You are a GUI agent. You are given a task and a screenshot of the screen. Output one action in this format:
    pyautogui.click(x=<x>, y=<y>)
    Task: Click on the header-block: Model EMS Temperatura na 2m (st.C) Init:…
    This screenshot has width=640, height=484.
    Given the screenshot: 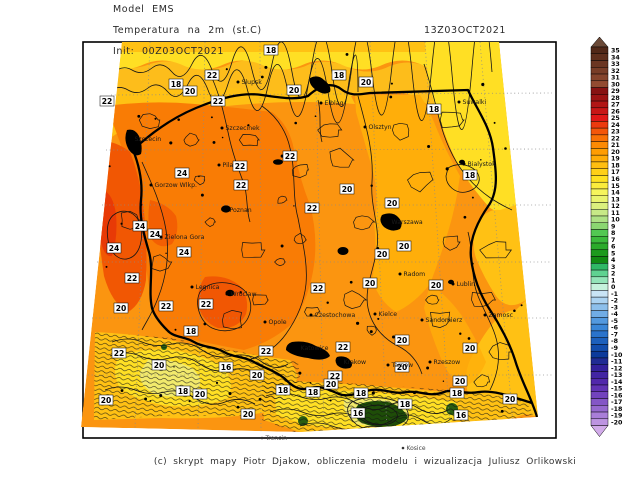 What is the action you would take?
    pyautogui.click(x=187, y=31)
    